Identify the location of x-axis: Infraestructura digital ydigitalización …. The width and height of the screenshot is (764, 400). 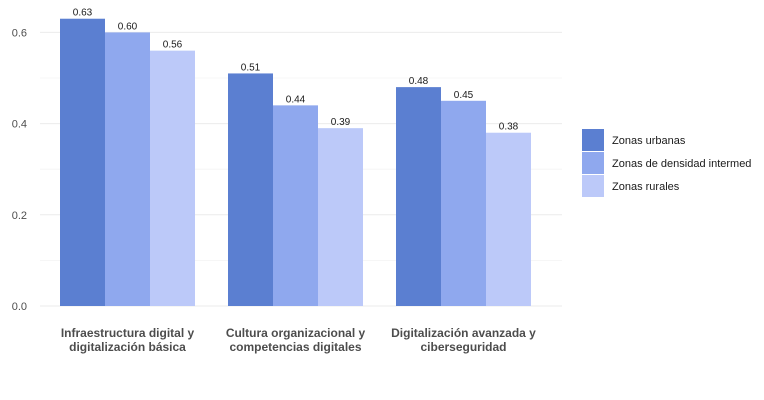
(298, 340).